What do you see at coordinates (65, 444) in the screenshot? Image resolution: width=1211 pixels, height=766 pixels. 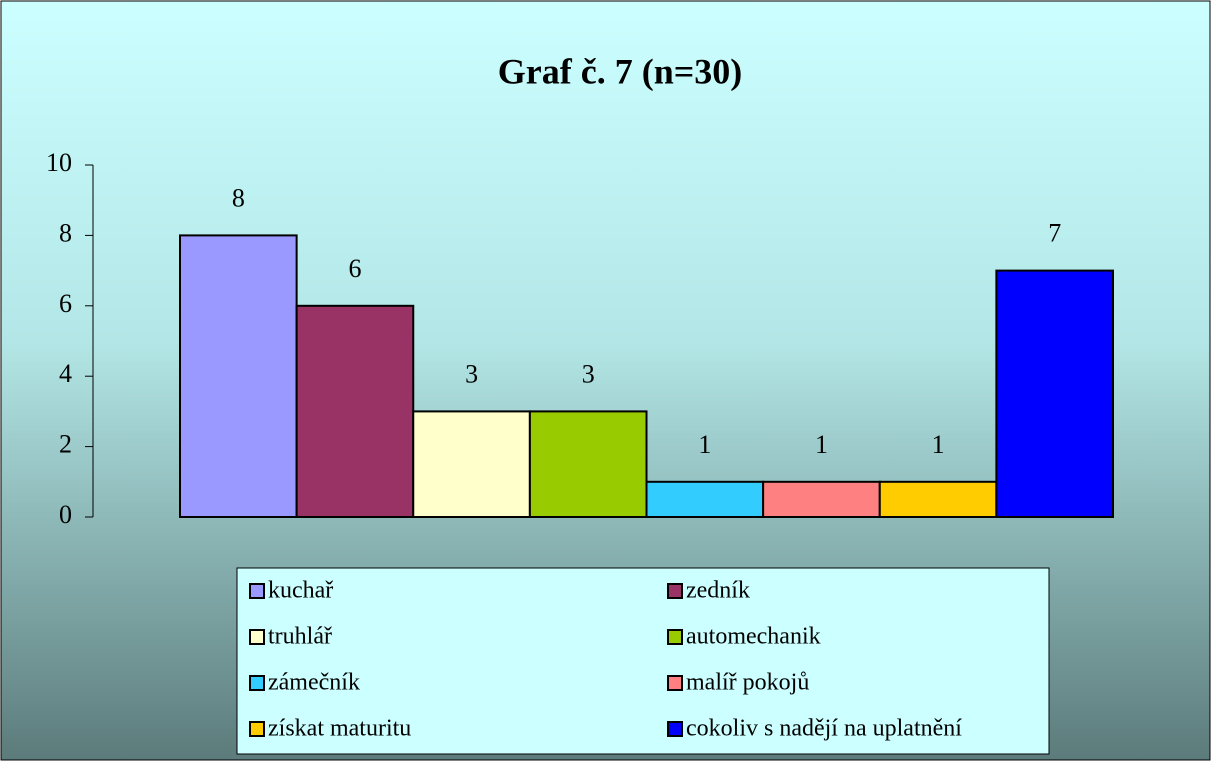 I see `y-tick-label: 2` at bounding box center [65, 444].